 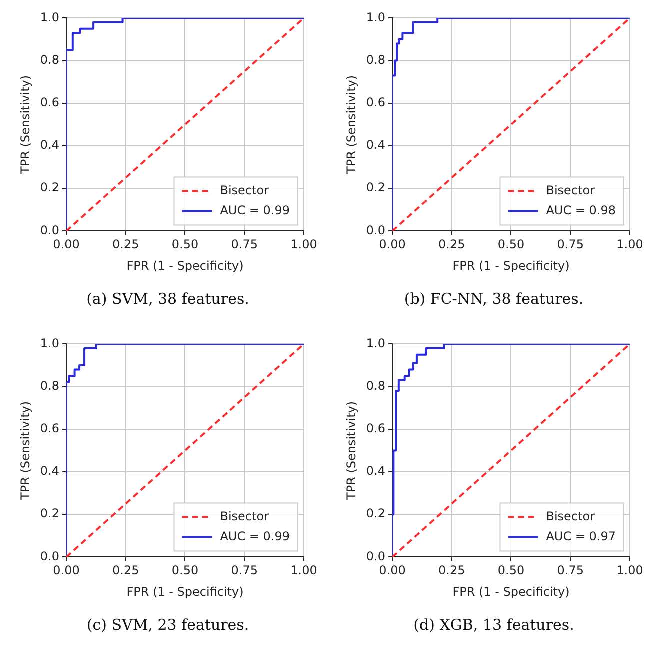 I want to click on text: (d) XGB, 13 features., so click(x=494, y=625).